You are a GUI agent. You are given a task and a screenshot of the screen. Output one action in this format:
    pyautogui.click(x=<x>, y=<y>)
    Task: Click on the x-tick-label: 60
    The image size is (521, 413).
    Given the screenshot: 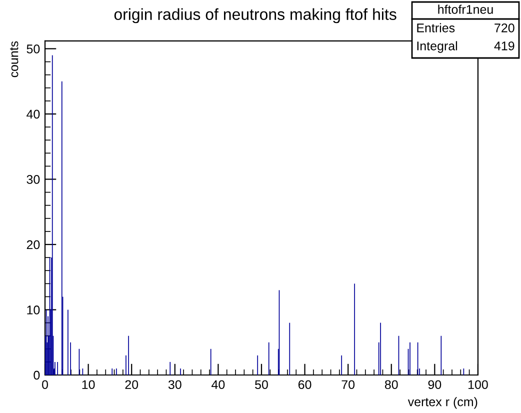 What is the action you would take?
    pyautogui.click(x=305, y=385)
    